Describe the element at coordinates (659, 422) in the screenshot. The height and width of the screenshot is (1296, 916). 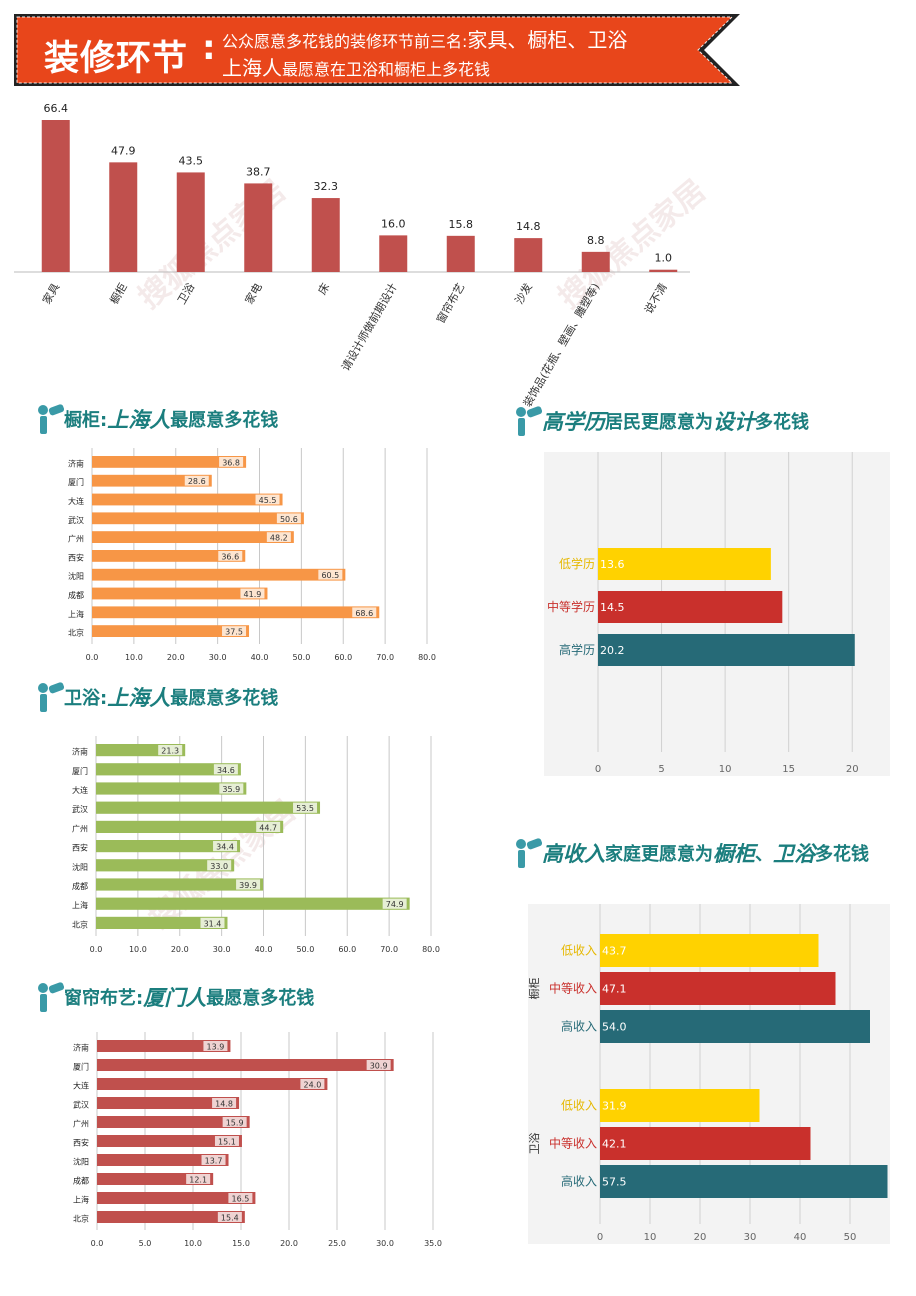
I see `section-edu-mid: 居民更愿意为` at that location.